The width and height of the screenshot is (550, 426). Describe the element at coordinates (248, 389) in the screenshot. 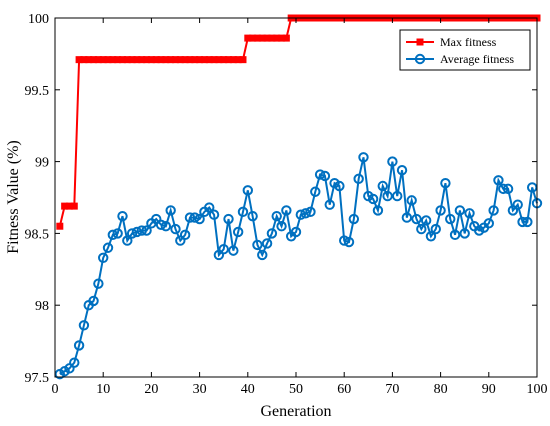

I see `x-tick-label: 40` at that location.